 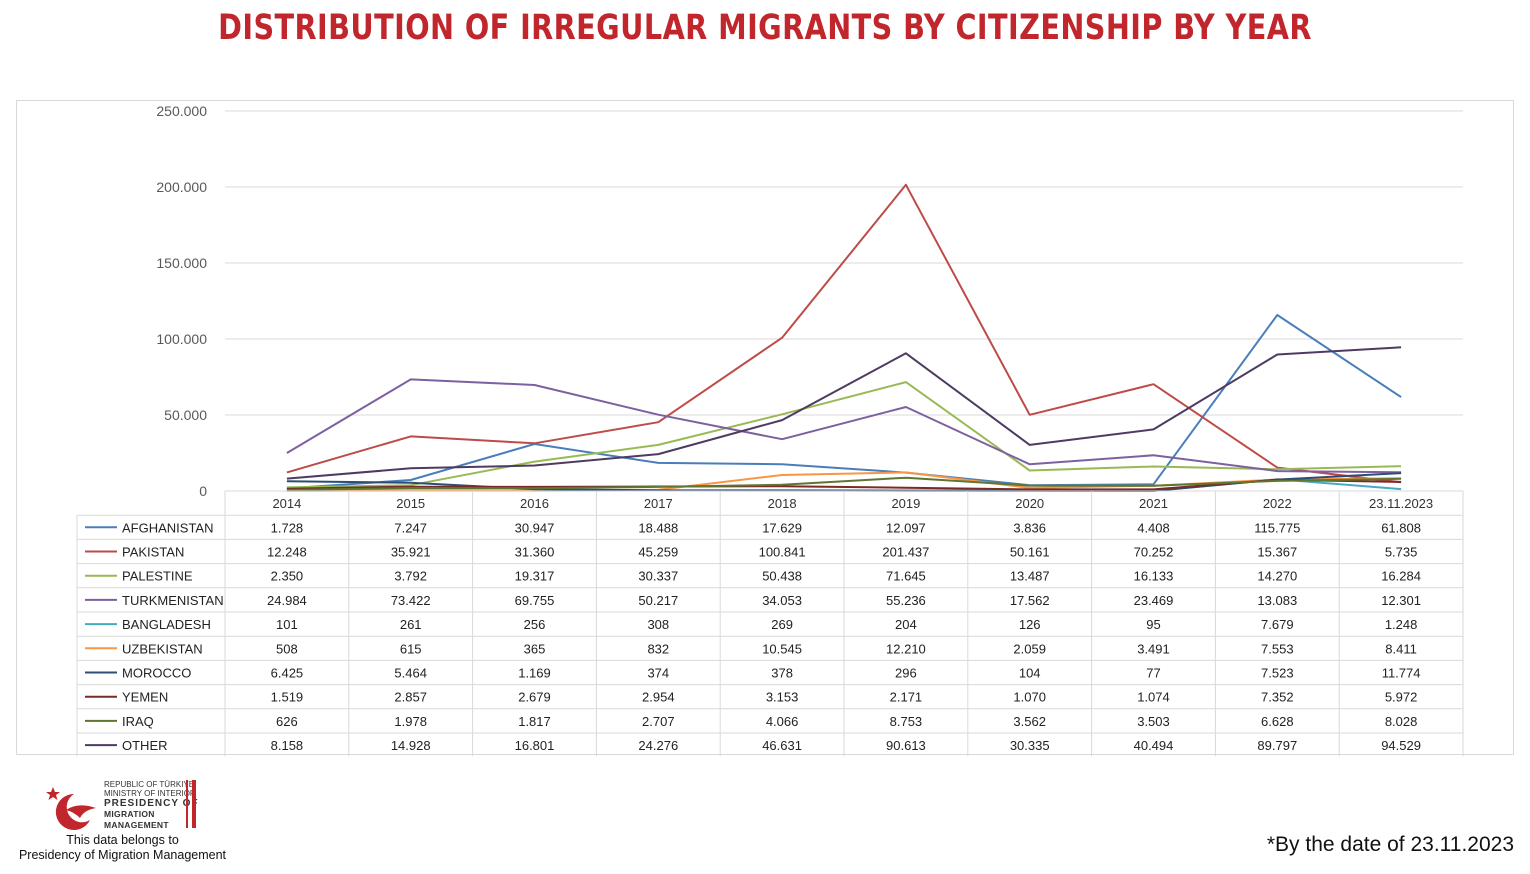 I want to click on x-tick-label: 2018, so click(x=782, y=503).